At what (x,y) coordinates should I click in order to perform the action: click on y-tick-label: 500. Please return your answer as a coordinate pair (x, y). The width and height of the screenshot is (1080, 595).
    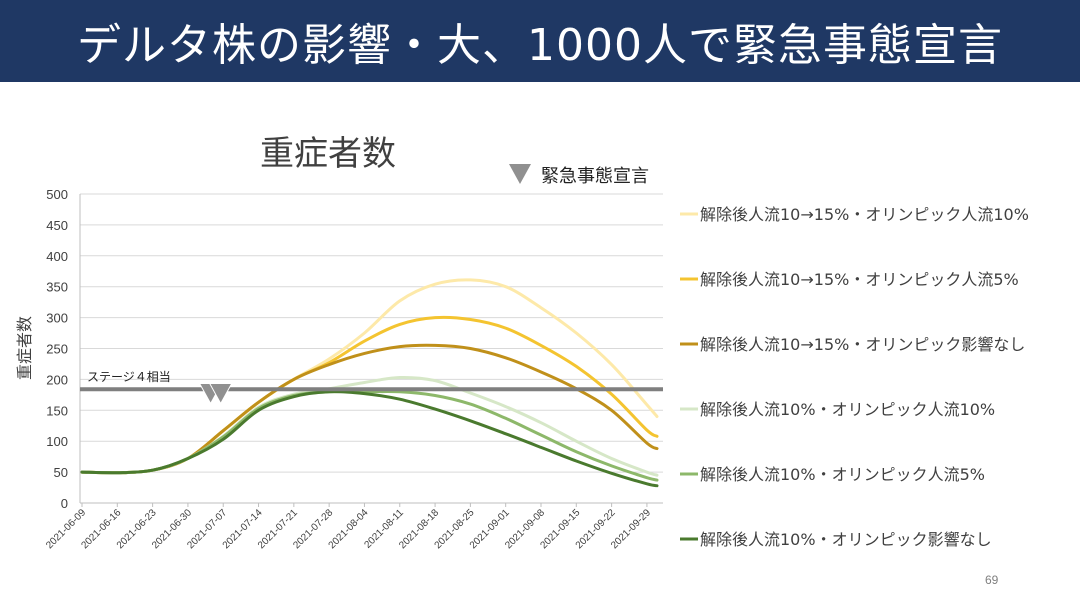
    Looking at the image, I should click on (57, 194).